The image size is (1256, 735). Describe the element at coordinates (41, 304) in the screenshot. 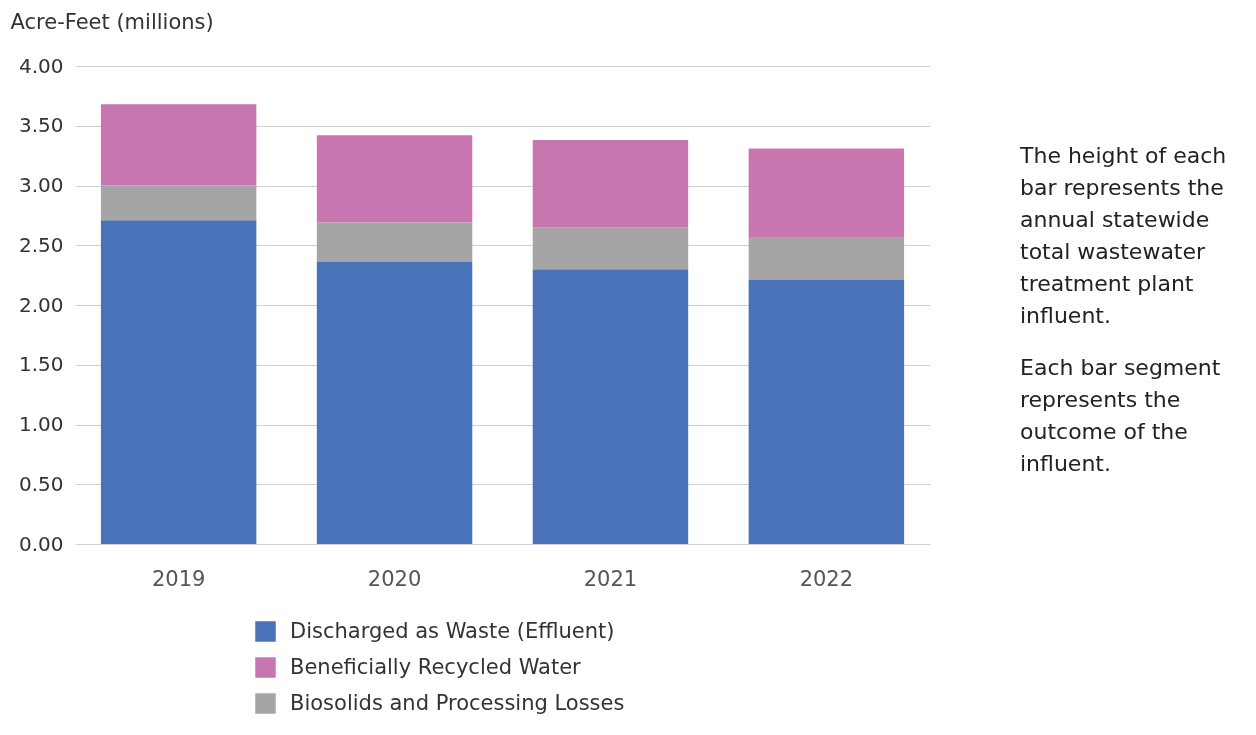

I see `y-tick-label: 2.00` at that location.